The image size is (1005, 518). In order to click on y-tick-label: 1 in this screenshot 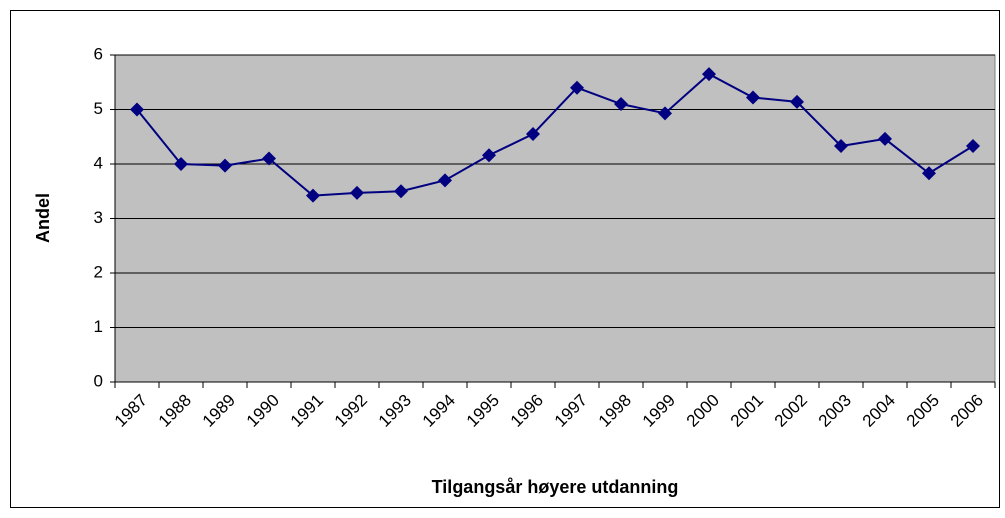, I will do `click(98, 326)`.